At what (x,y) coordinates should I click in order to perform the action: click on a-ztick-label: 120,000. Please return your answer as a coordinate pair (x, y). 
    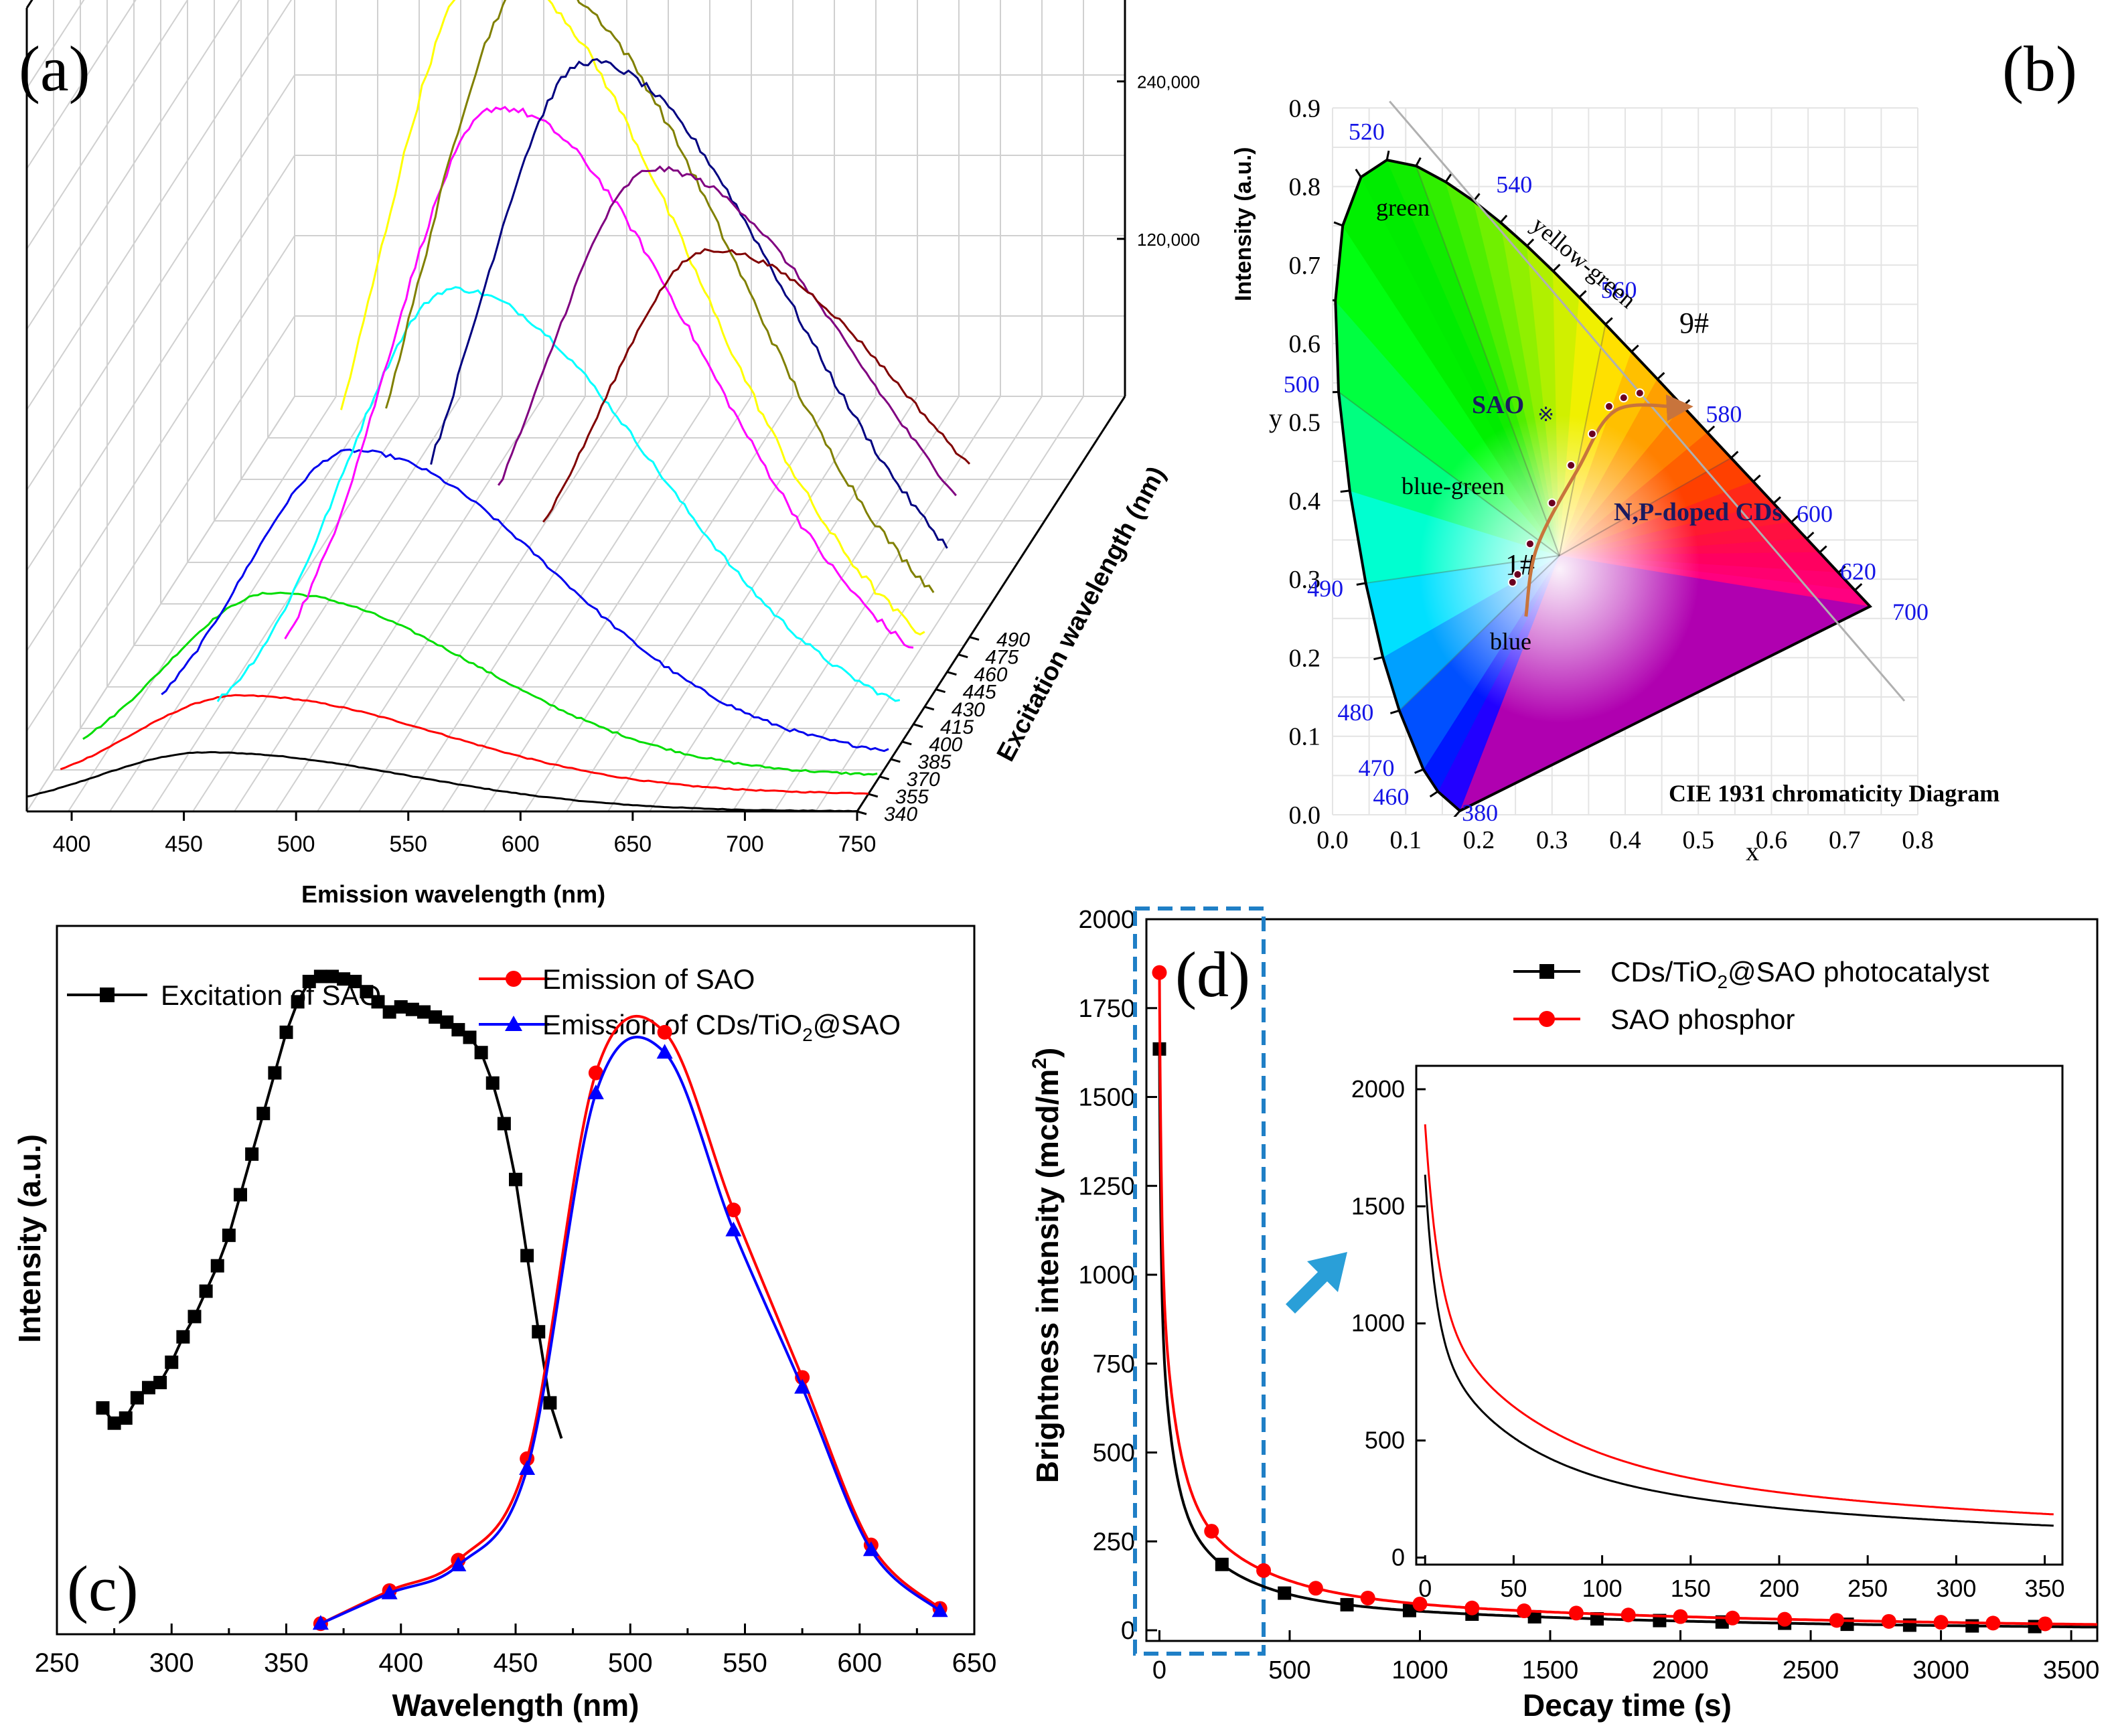
    Looking at the image, I should click on (1168, 240).